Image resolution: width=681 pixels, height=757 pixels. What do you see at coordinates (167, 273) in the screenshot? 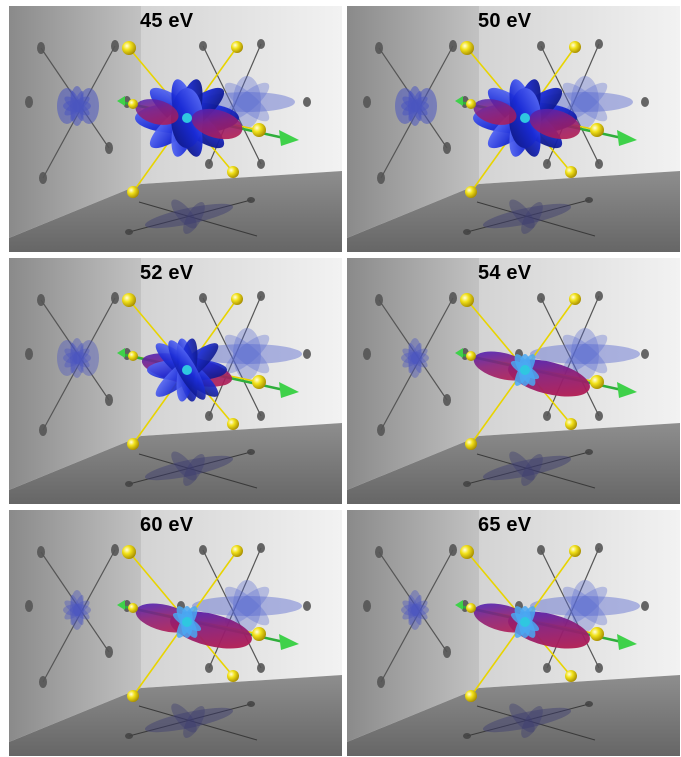
I see `energy-label: 52 eV` at bounding box center [167, 273].